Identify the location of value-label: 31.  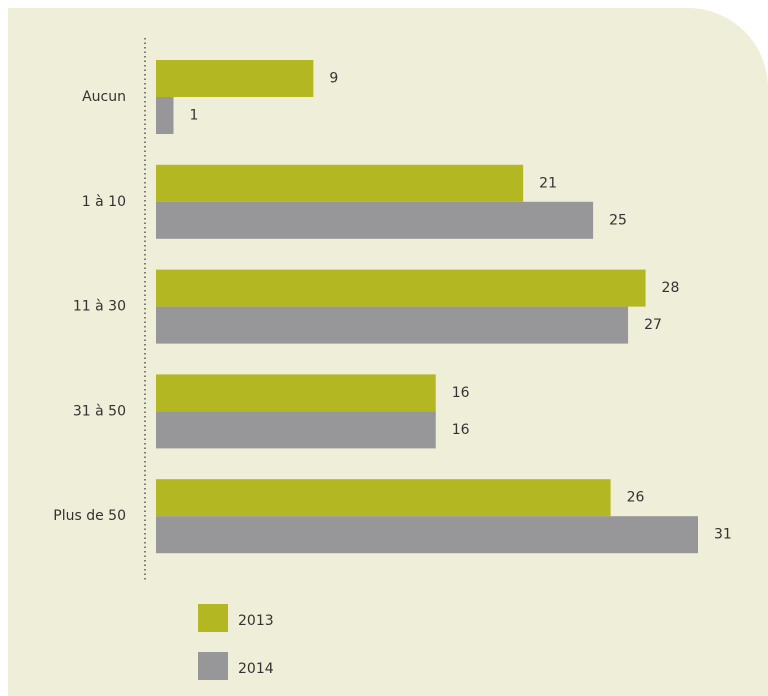
(723, 535).